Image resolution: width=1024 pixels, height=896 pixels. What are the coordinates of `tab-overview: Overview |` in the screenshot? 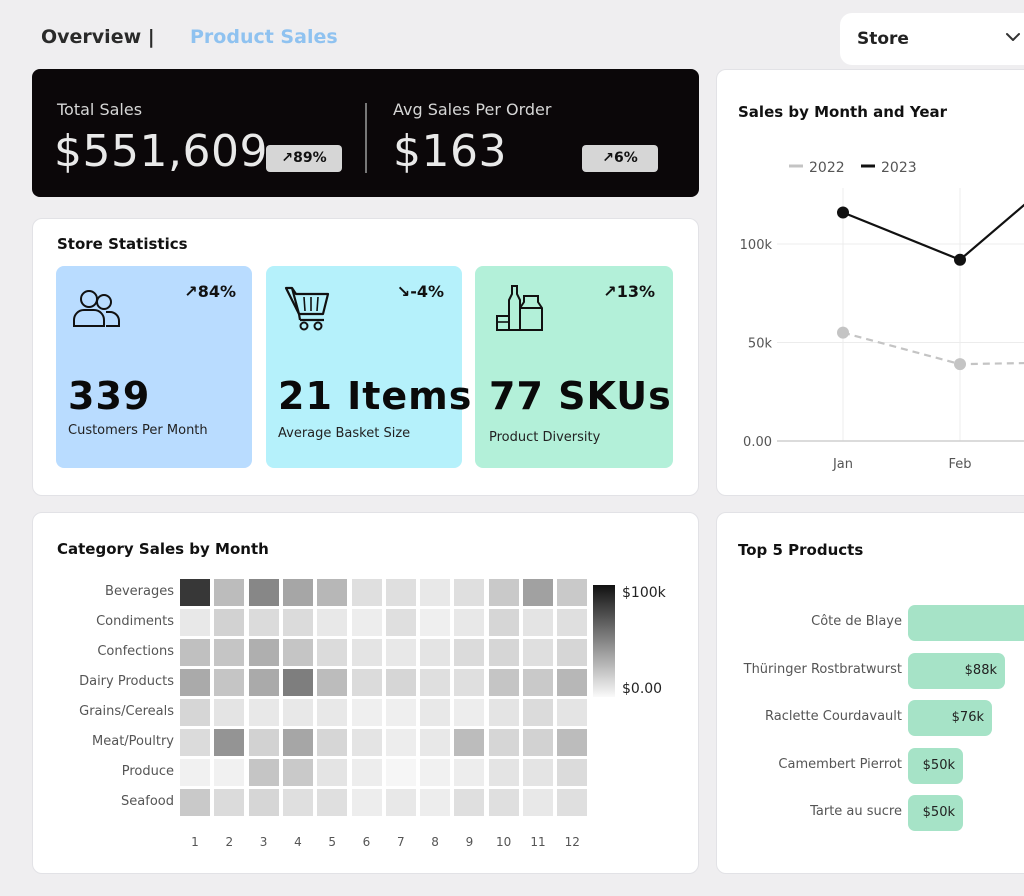 It's located at (98, 37).